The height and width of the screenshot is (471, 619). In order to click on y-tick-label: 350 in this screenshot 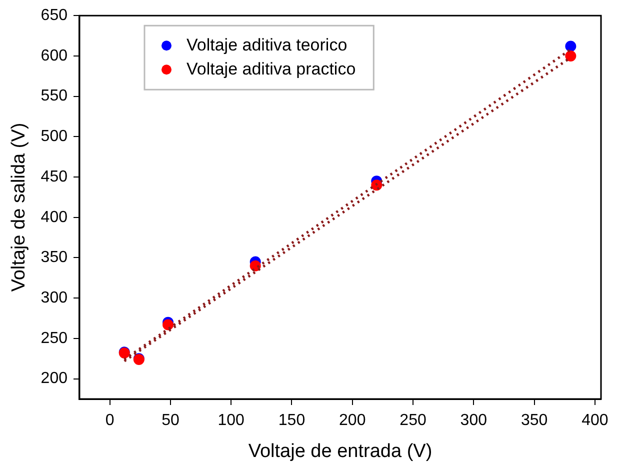, I will do `click(54, 257)`.